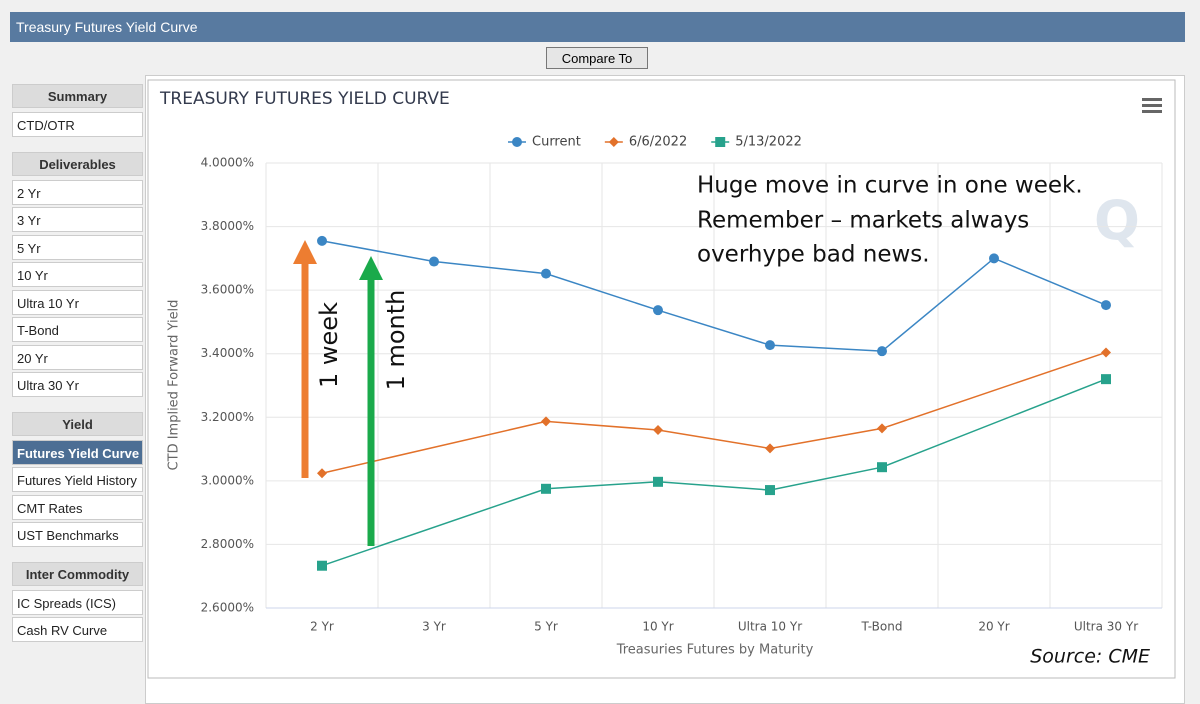 This screenshot has width=1200, height=704. Describe the element at coordinates (597, 27) in the screenshot. I see `header-title: Treasury Futures Yield Curve` at that location.